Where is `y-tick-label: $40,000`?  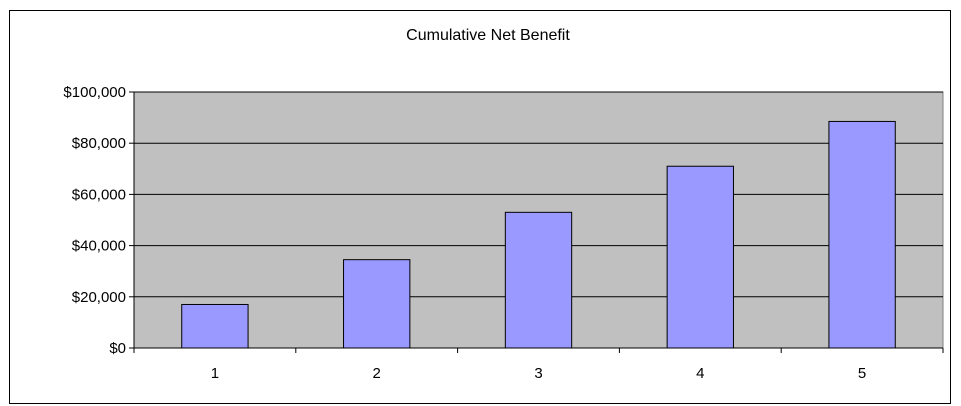 y-tick-label: $40,000 is located at coordinates (99, 246).